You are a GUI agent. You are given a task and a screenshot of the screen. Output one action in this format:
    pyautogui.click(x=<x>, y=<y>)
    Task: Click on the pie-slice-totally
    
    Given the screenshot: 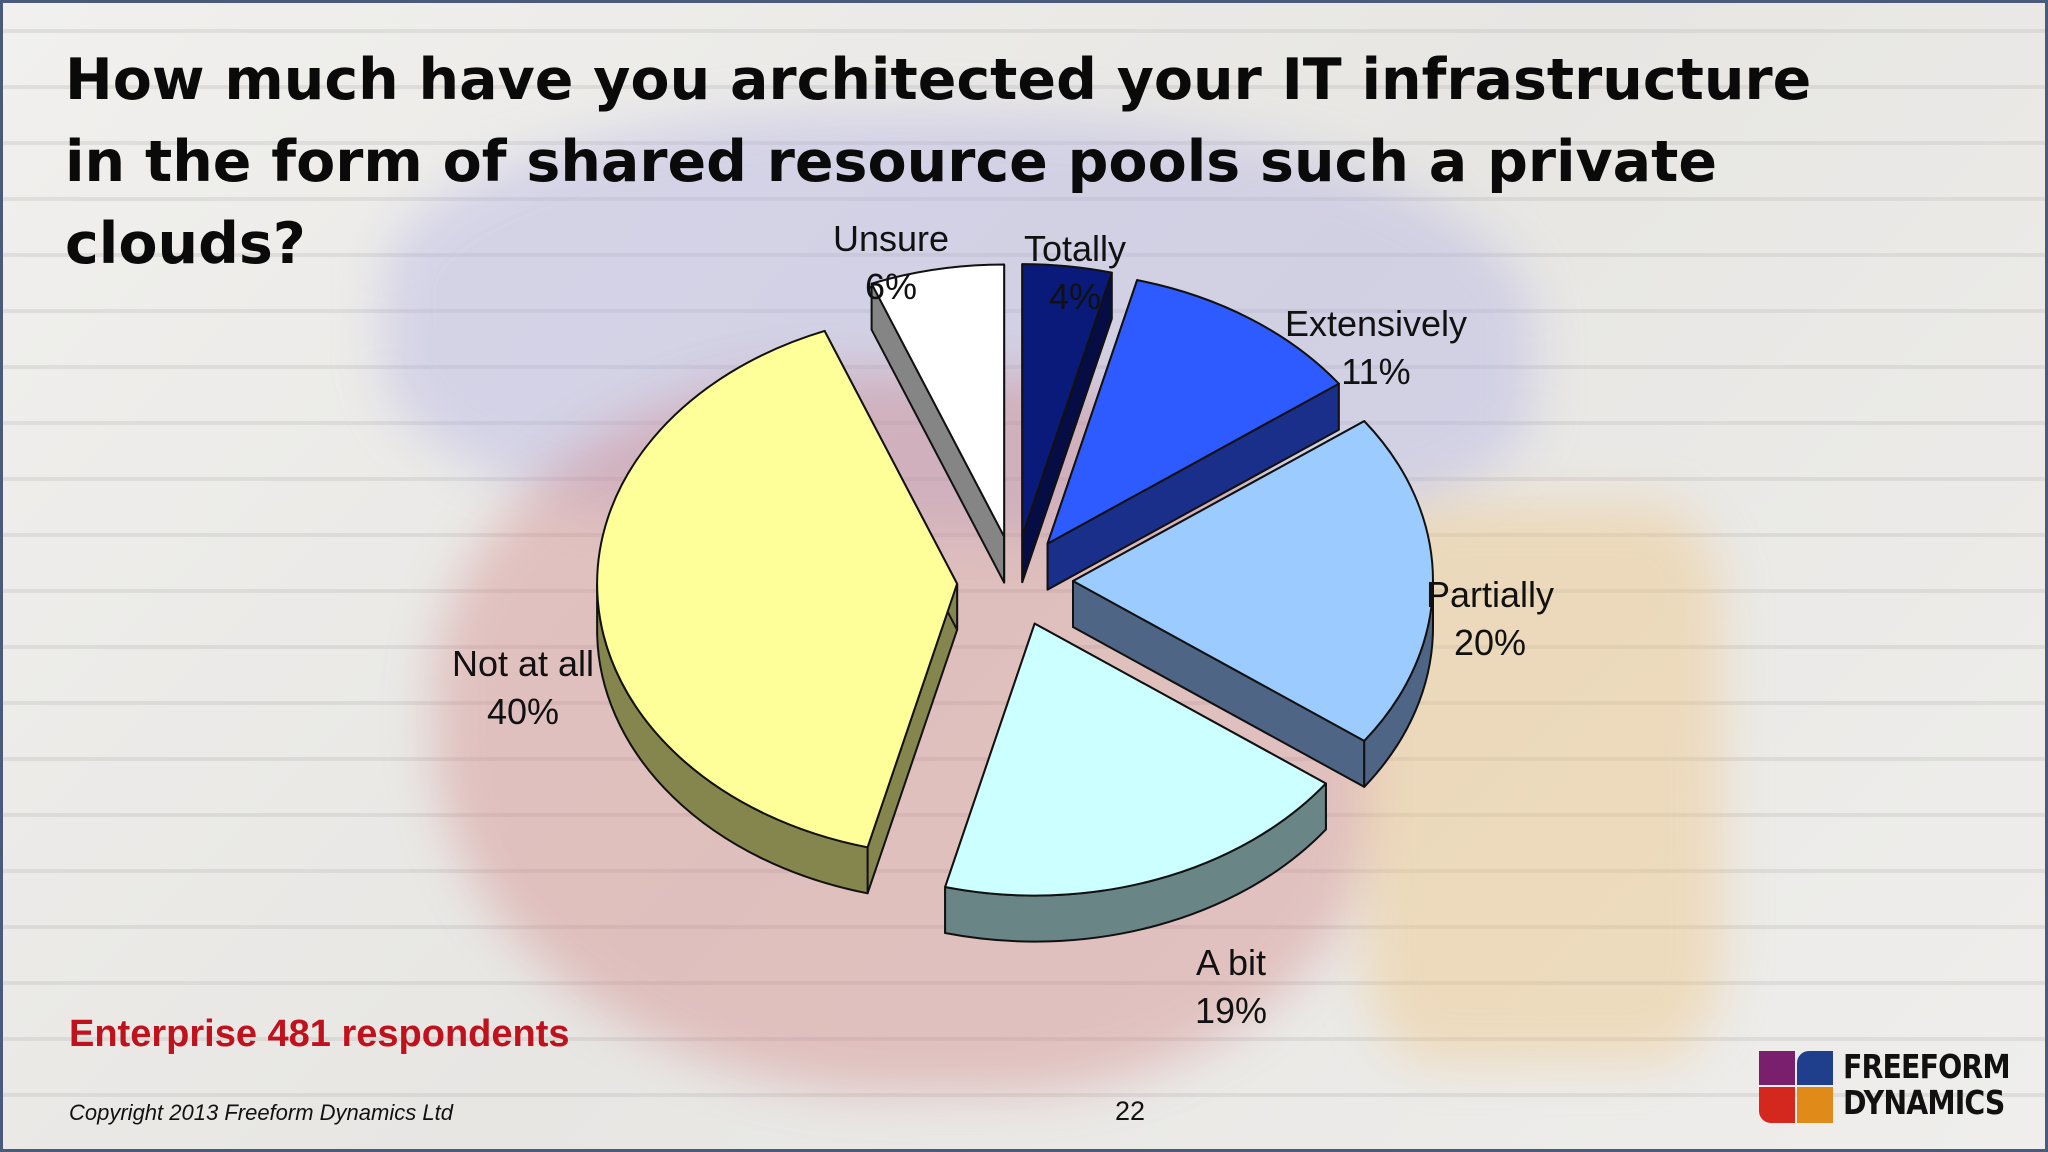 What is the action you would take?
    pyautogui.click(x=1067, y=423)
    